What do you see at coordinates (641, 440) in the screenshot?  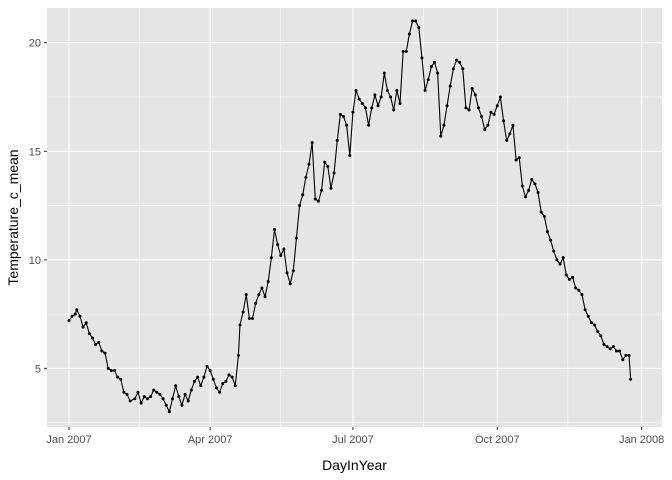 I see `x-tick-label: Jan 2008` at bounding box center [641, 440].